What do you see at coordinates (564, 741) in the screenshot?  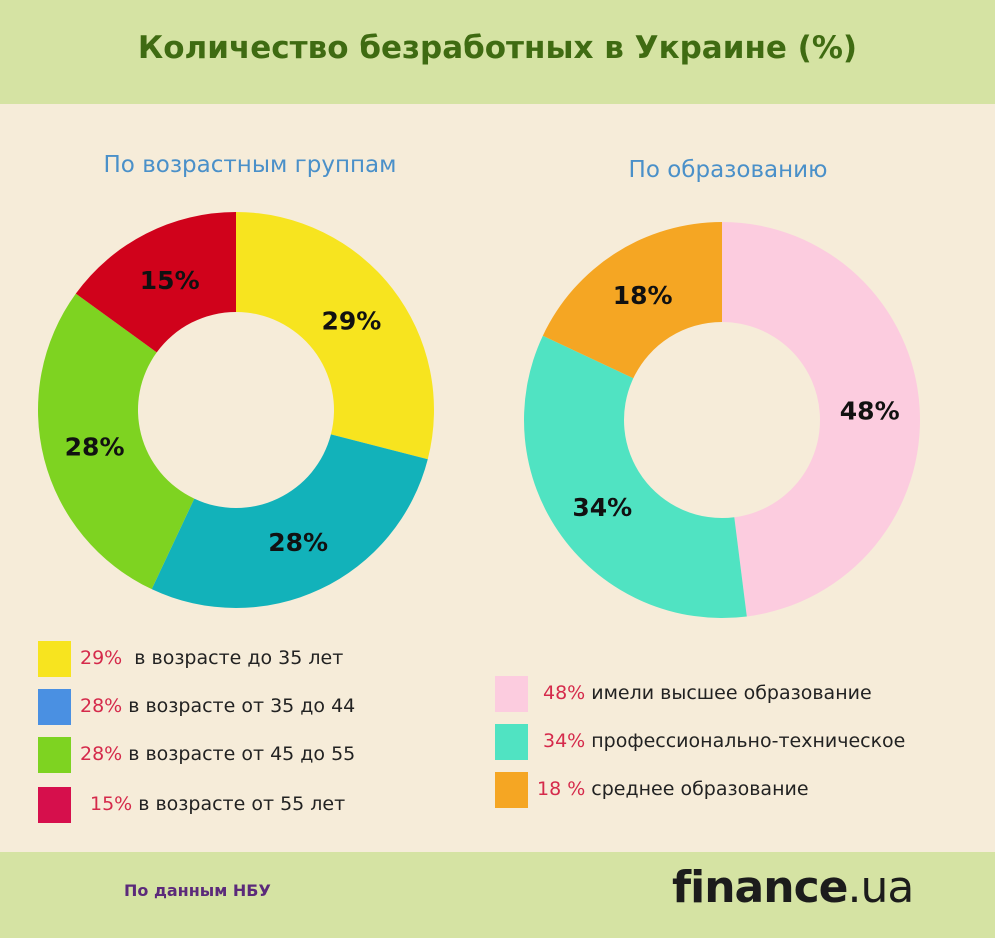 I see `legend-percent: 34%` at bounding box center [564, 741].